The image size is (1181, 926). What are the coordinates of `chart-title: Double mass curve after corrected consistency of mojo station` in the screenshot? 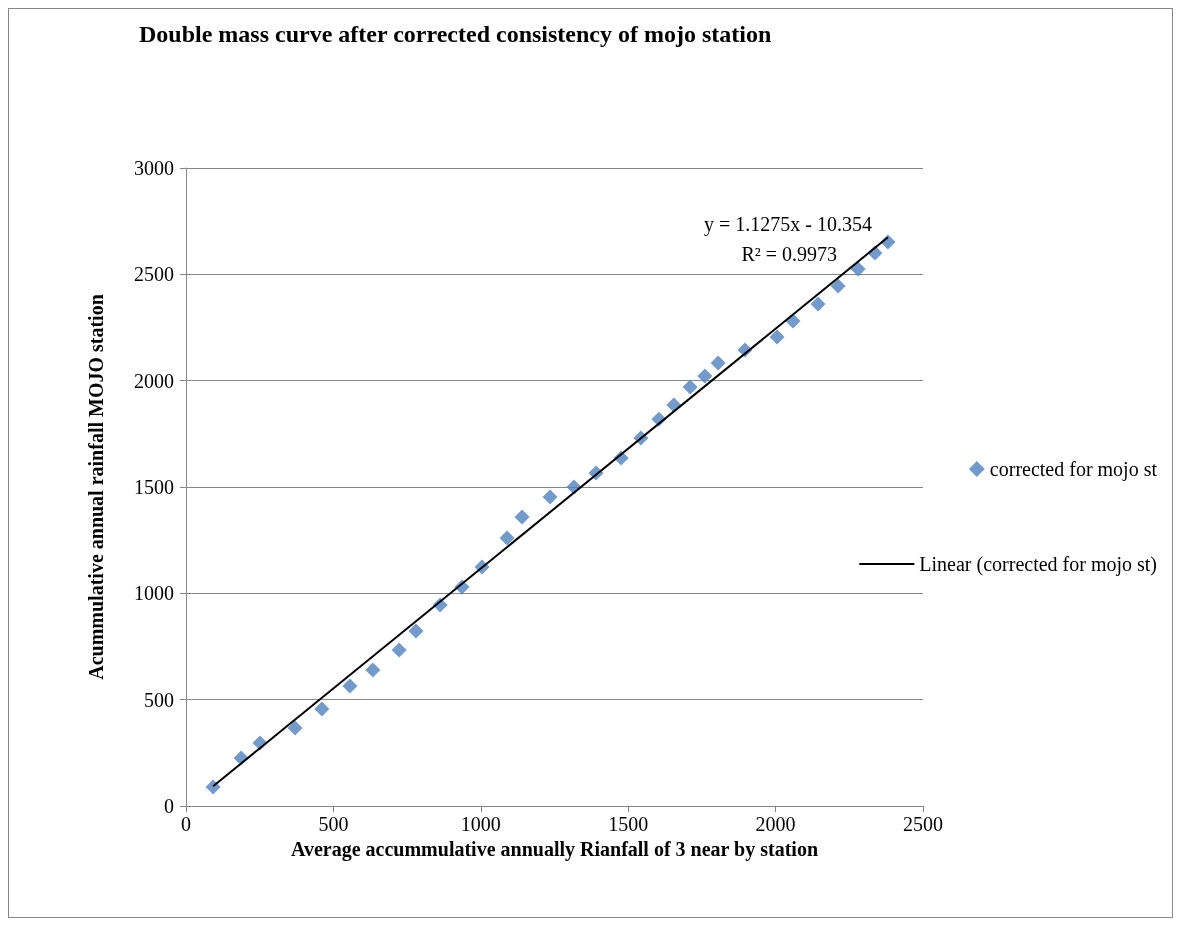 It's located at (455, 34).